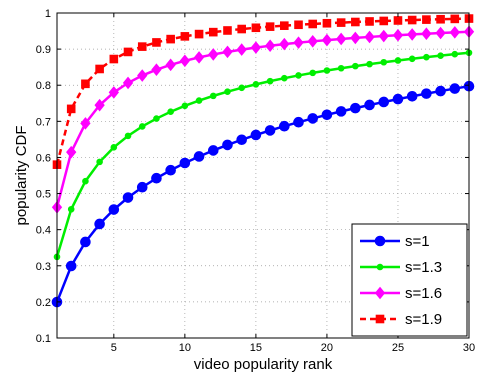 The width and height of the screenshot is (481, 372). What do you see at coordinates (327, 348) in the screenshot?
I see `x-tick-label: 20` at bounding box center [327, 348].